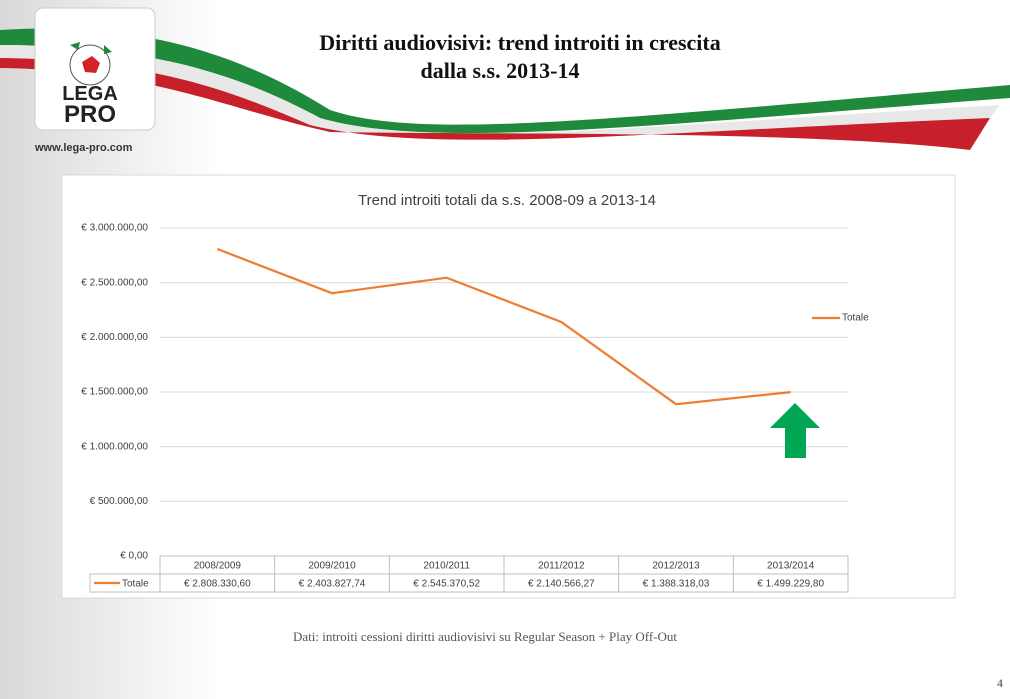  Describe the element at coordinates (114, 392) in the screenshot. I see `y-tick-label: € 1.500.000,00` at that location.